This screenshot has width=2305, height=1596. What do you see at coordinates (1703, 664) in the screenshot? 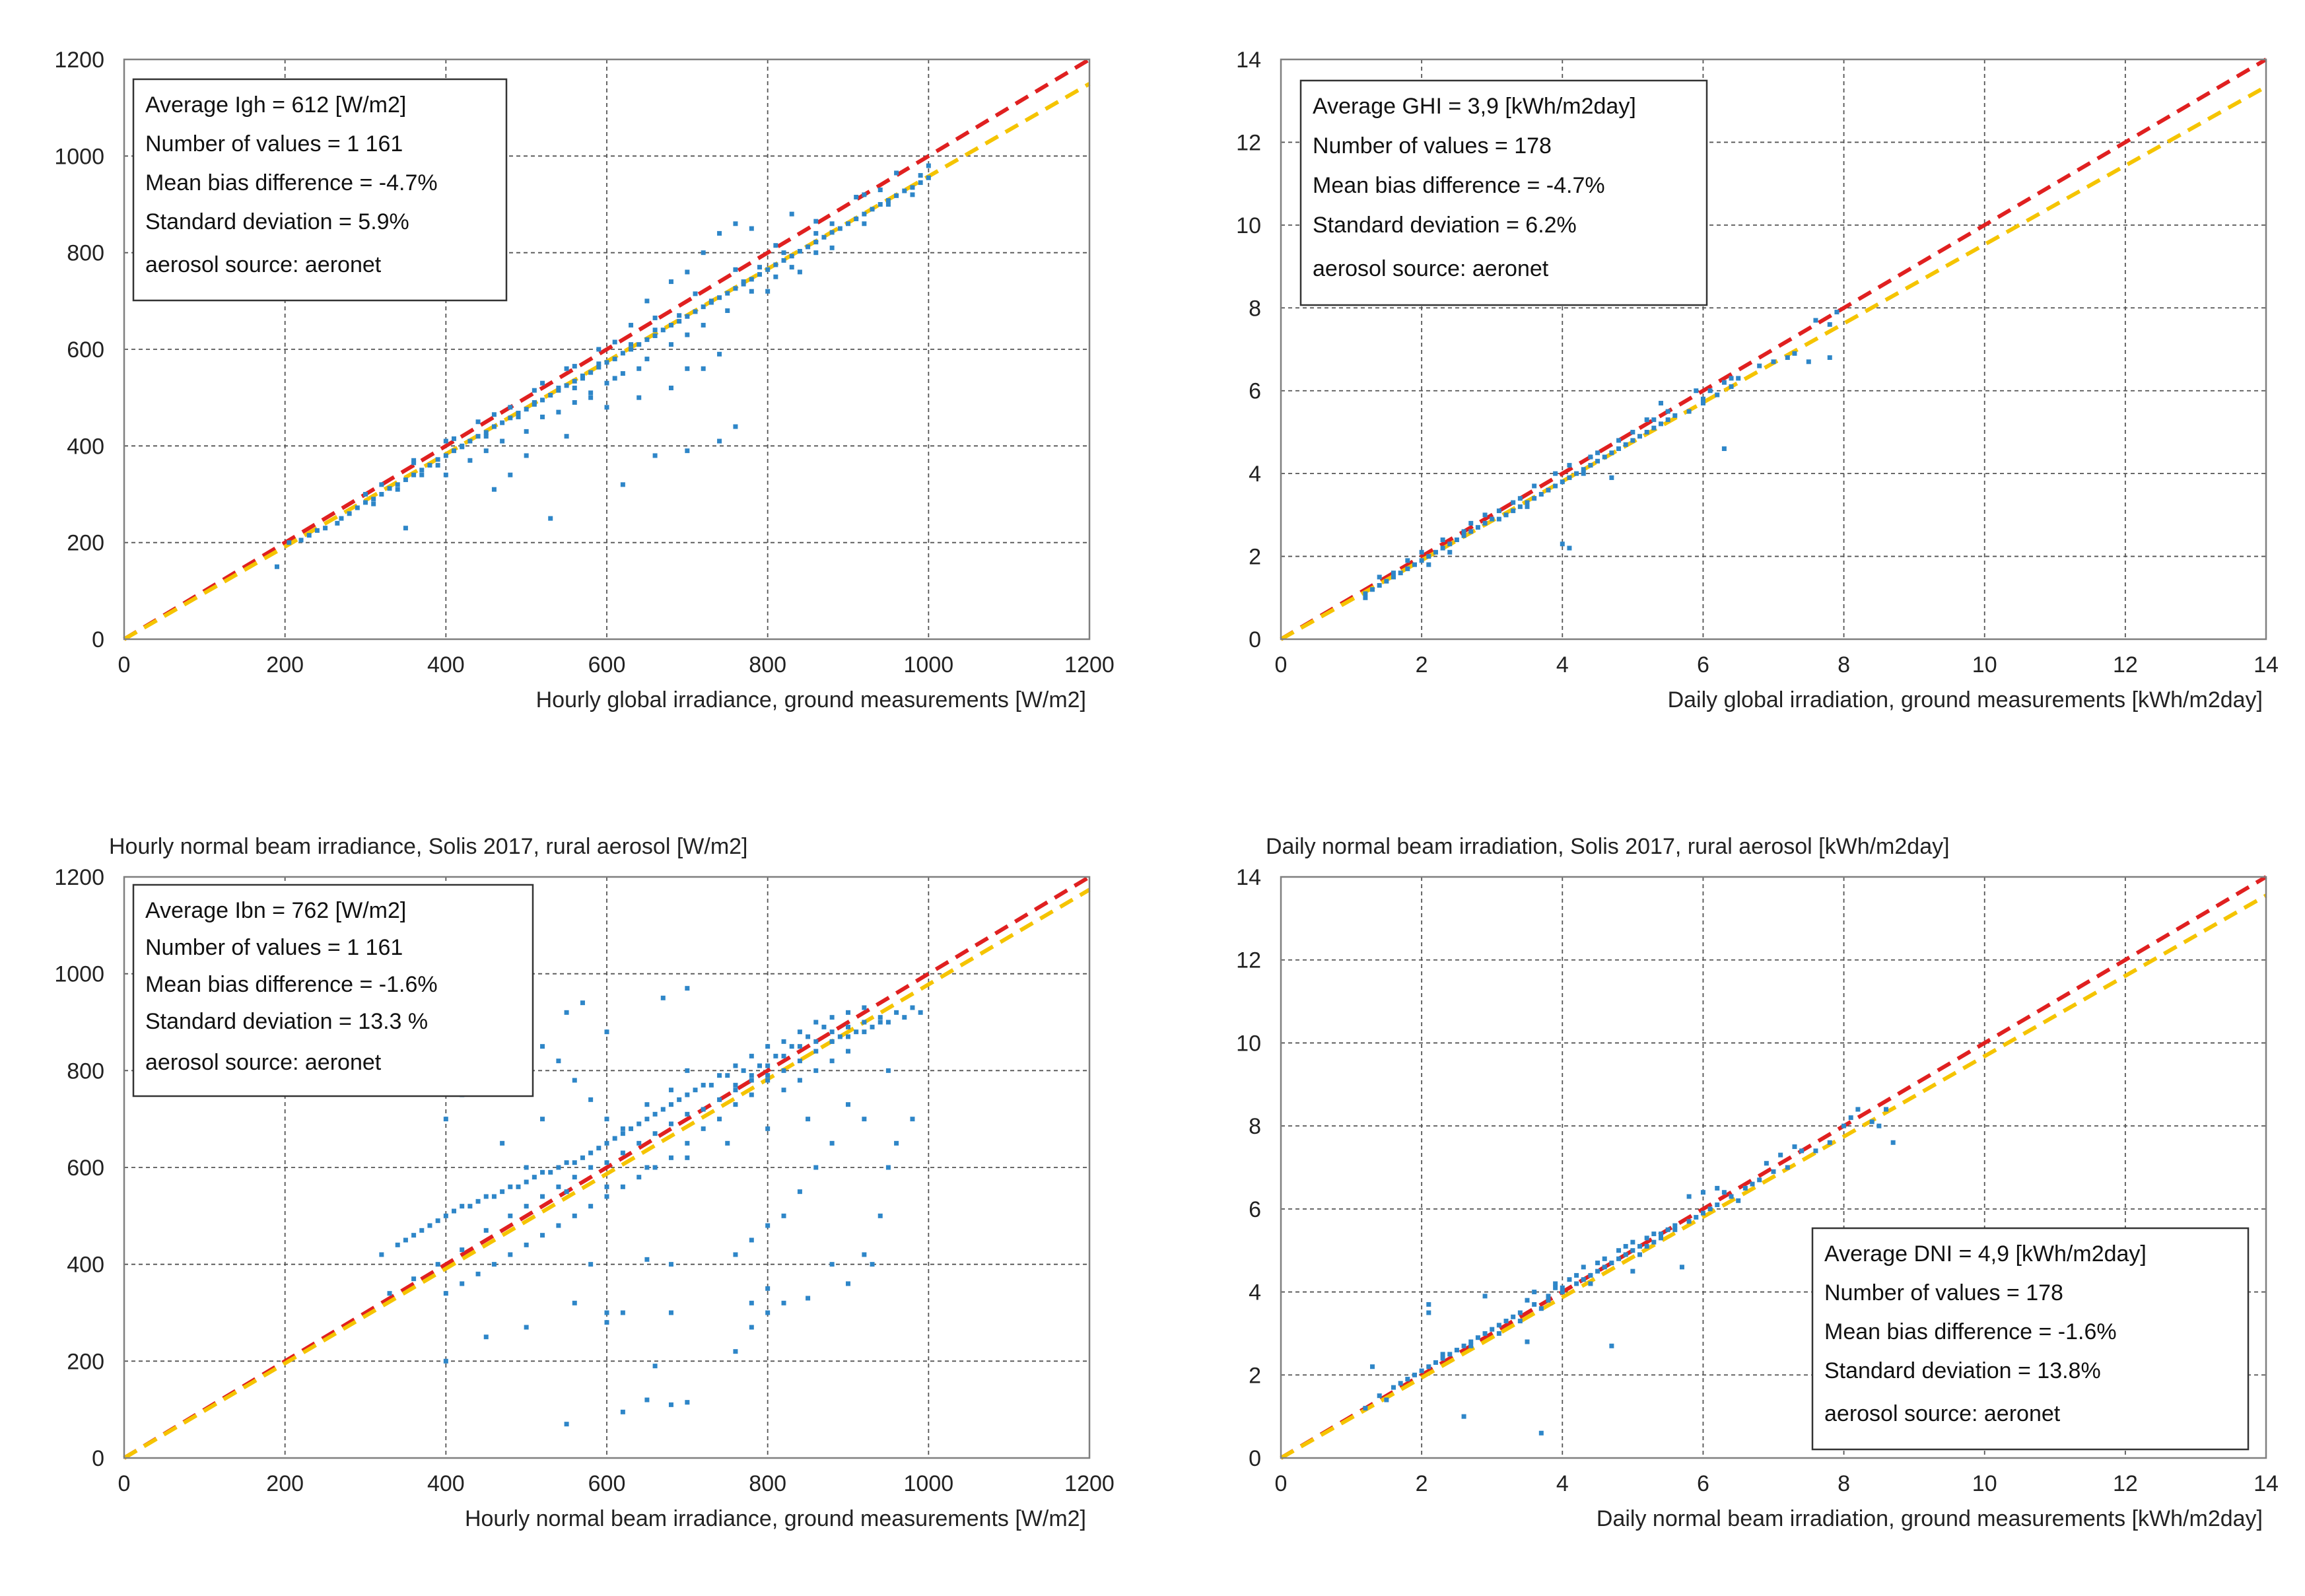
I see `x-tick-label: 6` at bounding box center [1703, 664].